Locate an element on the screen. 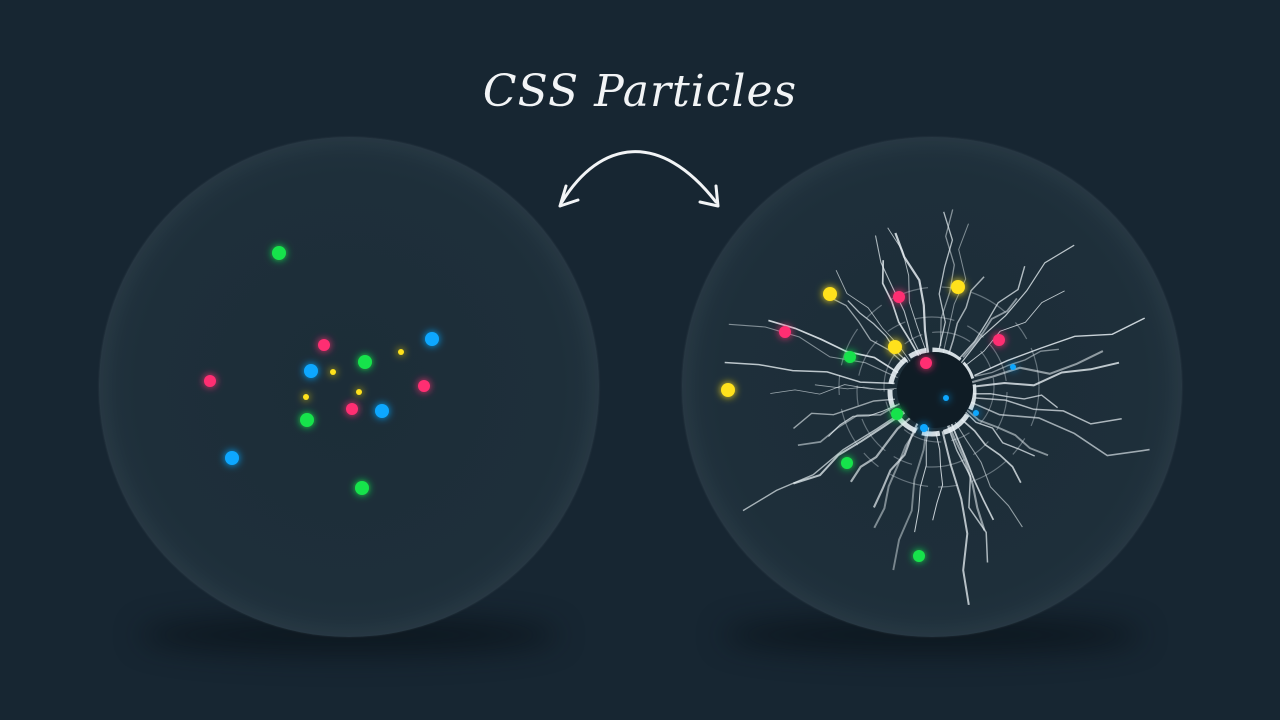 The width and height of the screenshot is (1280, 720). double-arrow-icon is located at coordinates (639, 179).